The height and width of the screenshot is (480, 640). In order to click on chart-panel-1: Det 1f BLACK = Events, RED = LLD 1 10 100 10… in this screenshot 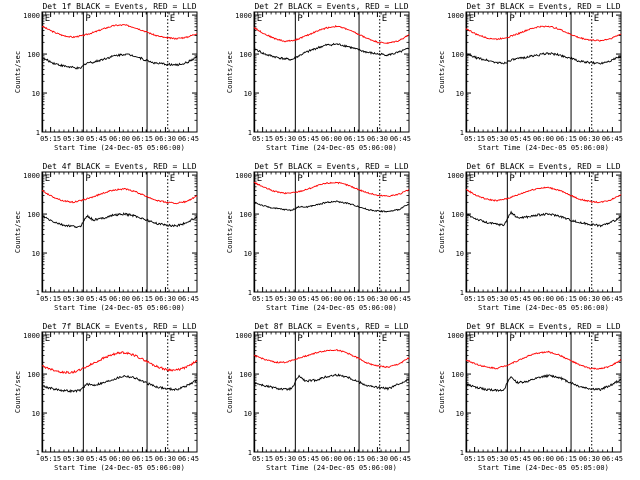, I will do `click(106, 77)`.